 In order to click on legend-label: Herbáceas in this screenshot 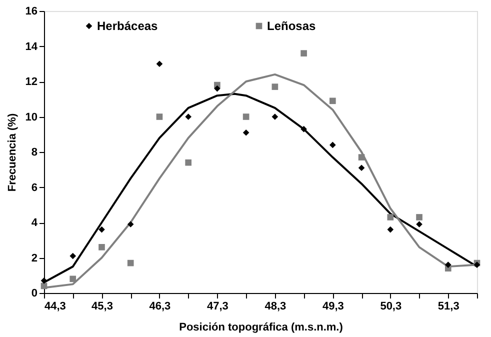, I will do `click(127, 26)`.